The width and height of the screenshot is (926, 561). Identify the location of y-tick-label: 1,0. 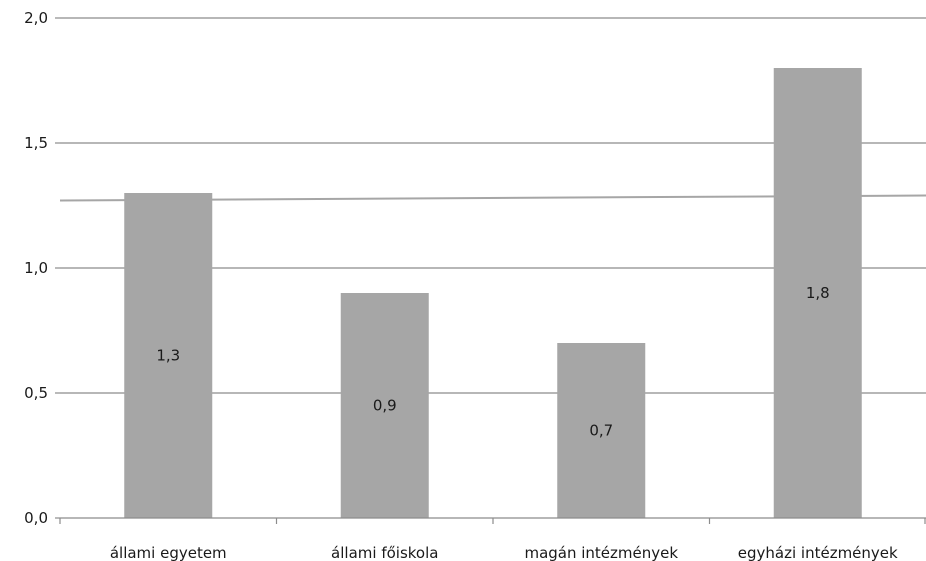
(36, 268).